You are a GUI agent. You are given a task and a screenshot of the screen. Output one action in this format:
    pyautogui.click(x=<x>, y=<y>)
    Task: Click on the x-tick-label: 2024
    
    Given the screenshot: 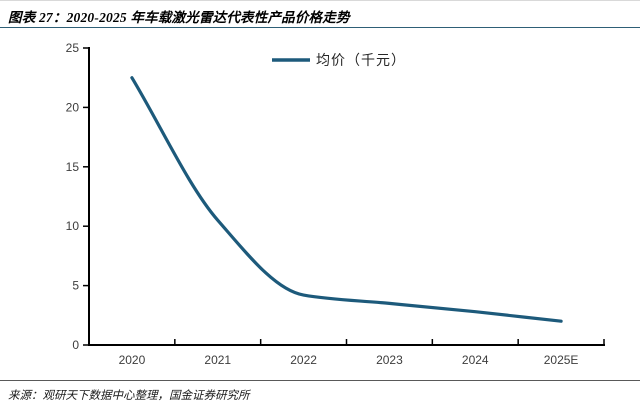 What is the action you would take?
    pyautogui.click(x=475, y=360)
    